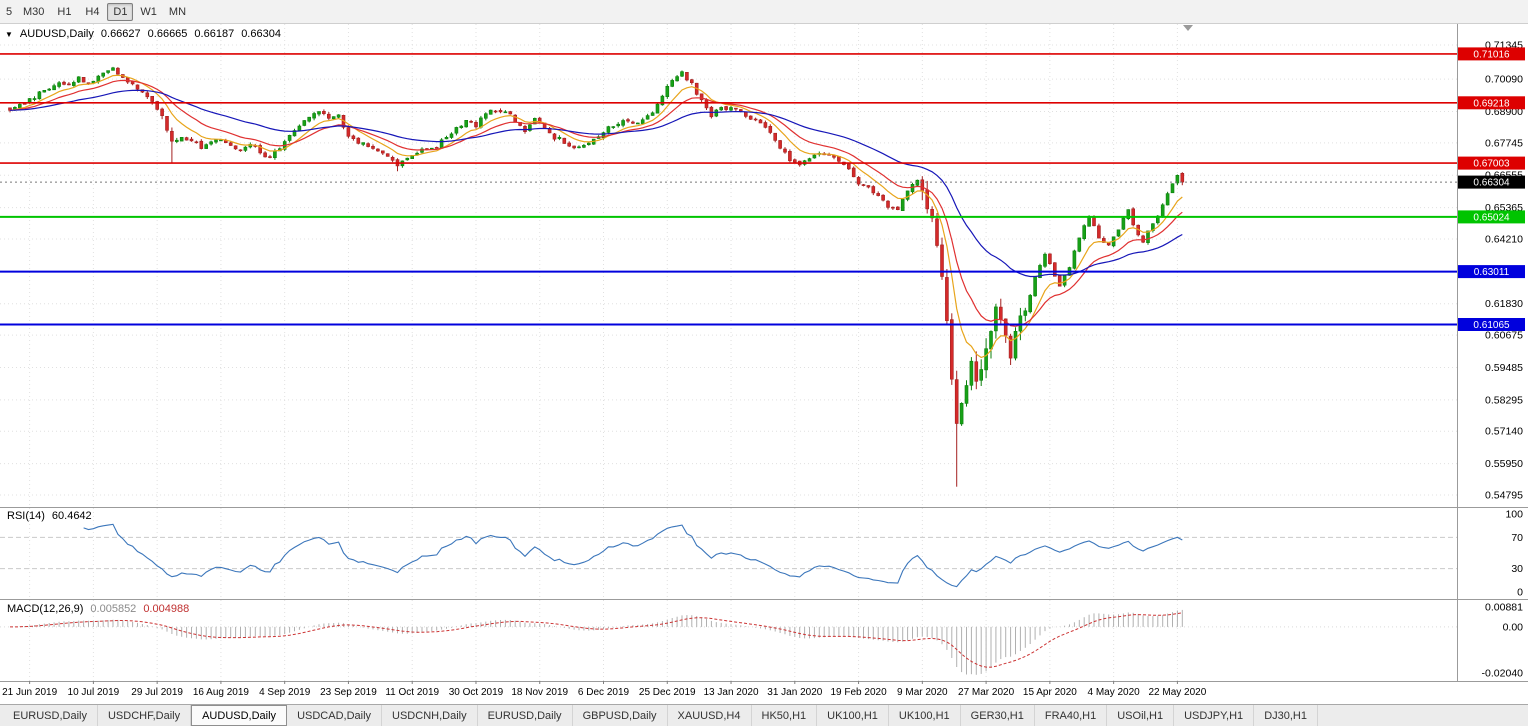 This screenshot has height=726, width=1528. What do you see at coordinates (1177, 692) in the screenshot?
I see `date-axis-label: 22 May 2020` at bounding box center [1177, 692].